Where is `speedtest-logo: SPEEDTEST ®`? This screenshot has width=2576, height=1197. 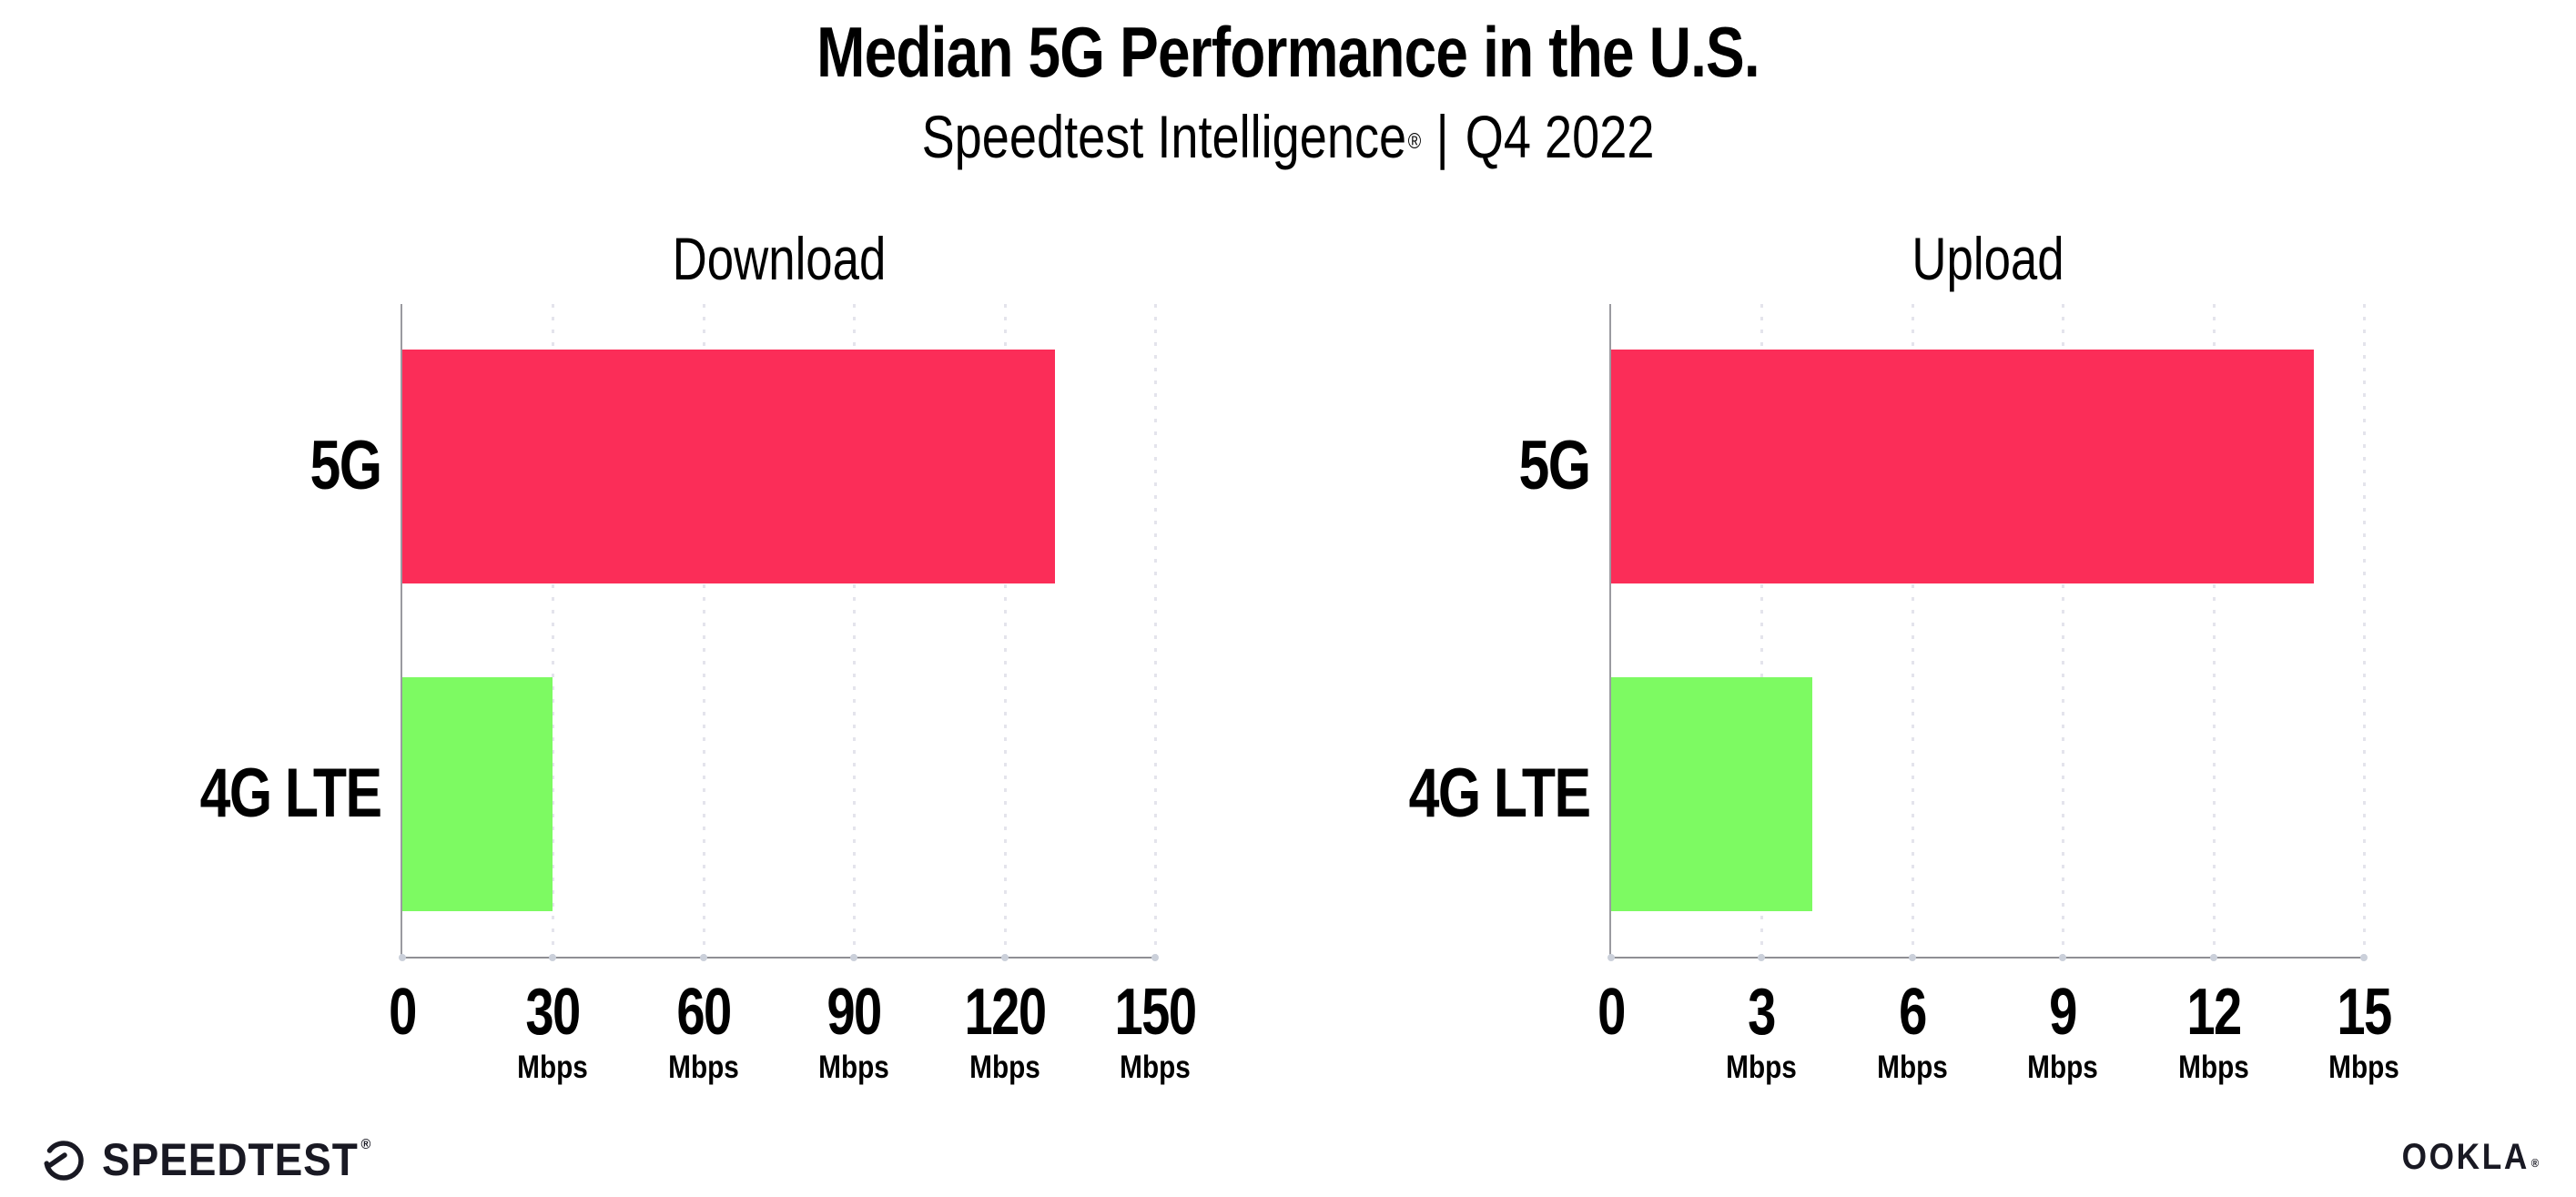
speedtest-logo: SPEEDTEST ® is located at coordinates (216, 1159).